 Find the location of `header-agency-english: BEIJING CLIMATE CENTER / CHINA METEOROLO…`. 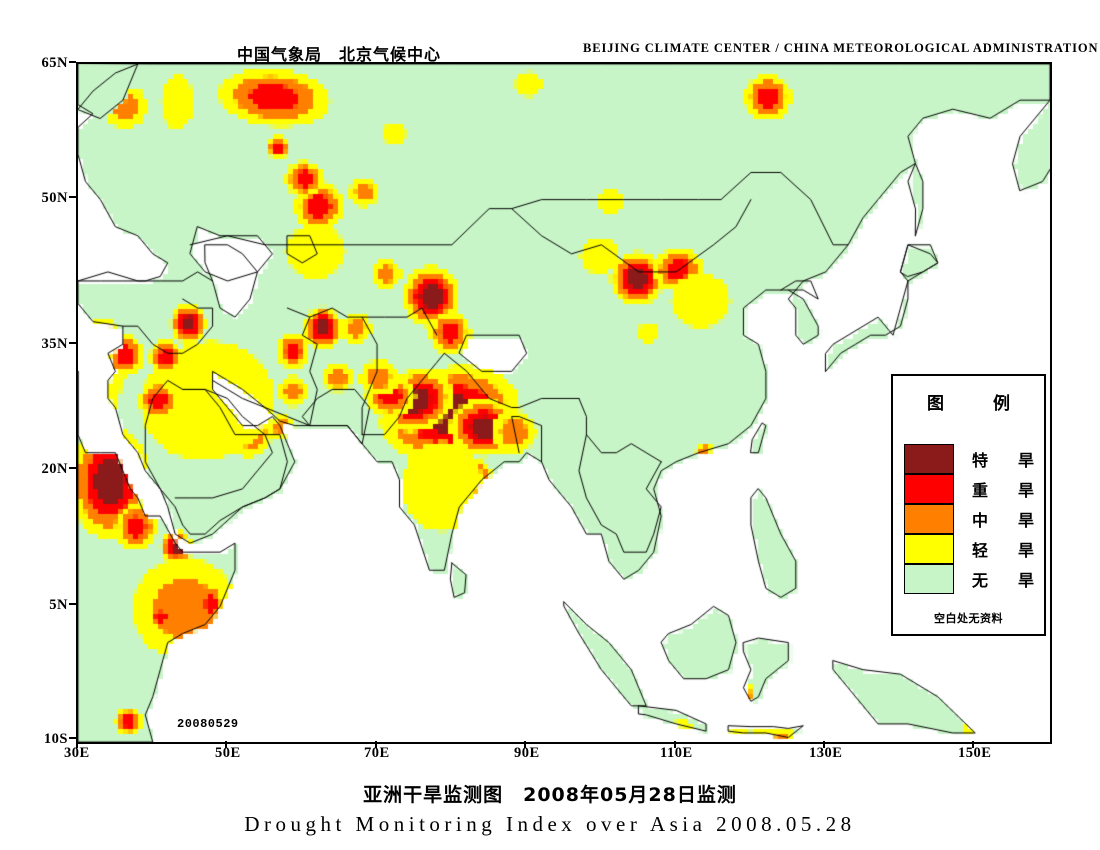

header-agency-english: BEIJING CLIMATE CENTER / CHINA METEOROLO… is located at coordinates (841, 48).